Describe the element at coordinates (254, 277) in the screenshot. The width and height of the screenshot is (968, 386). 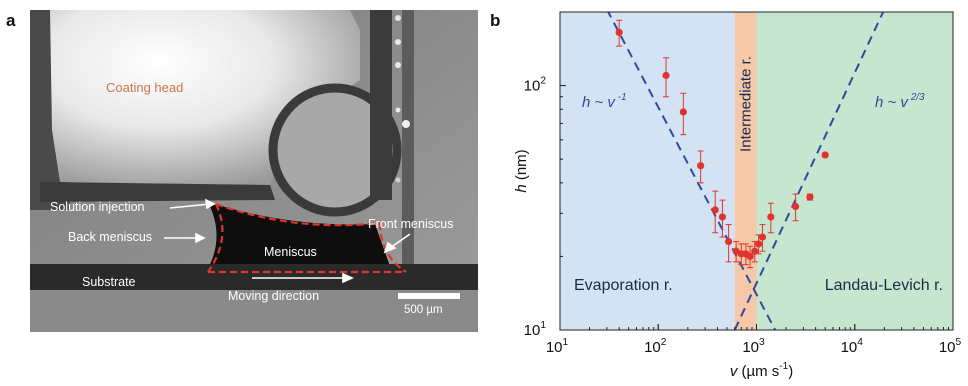
I see `substrate-band` at that location.